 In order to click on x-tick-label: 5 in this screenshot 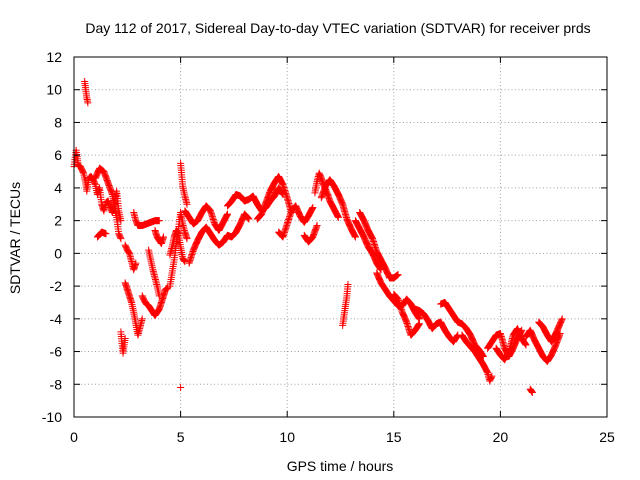, I will do `click(181, 437)`.